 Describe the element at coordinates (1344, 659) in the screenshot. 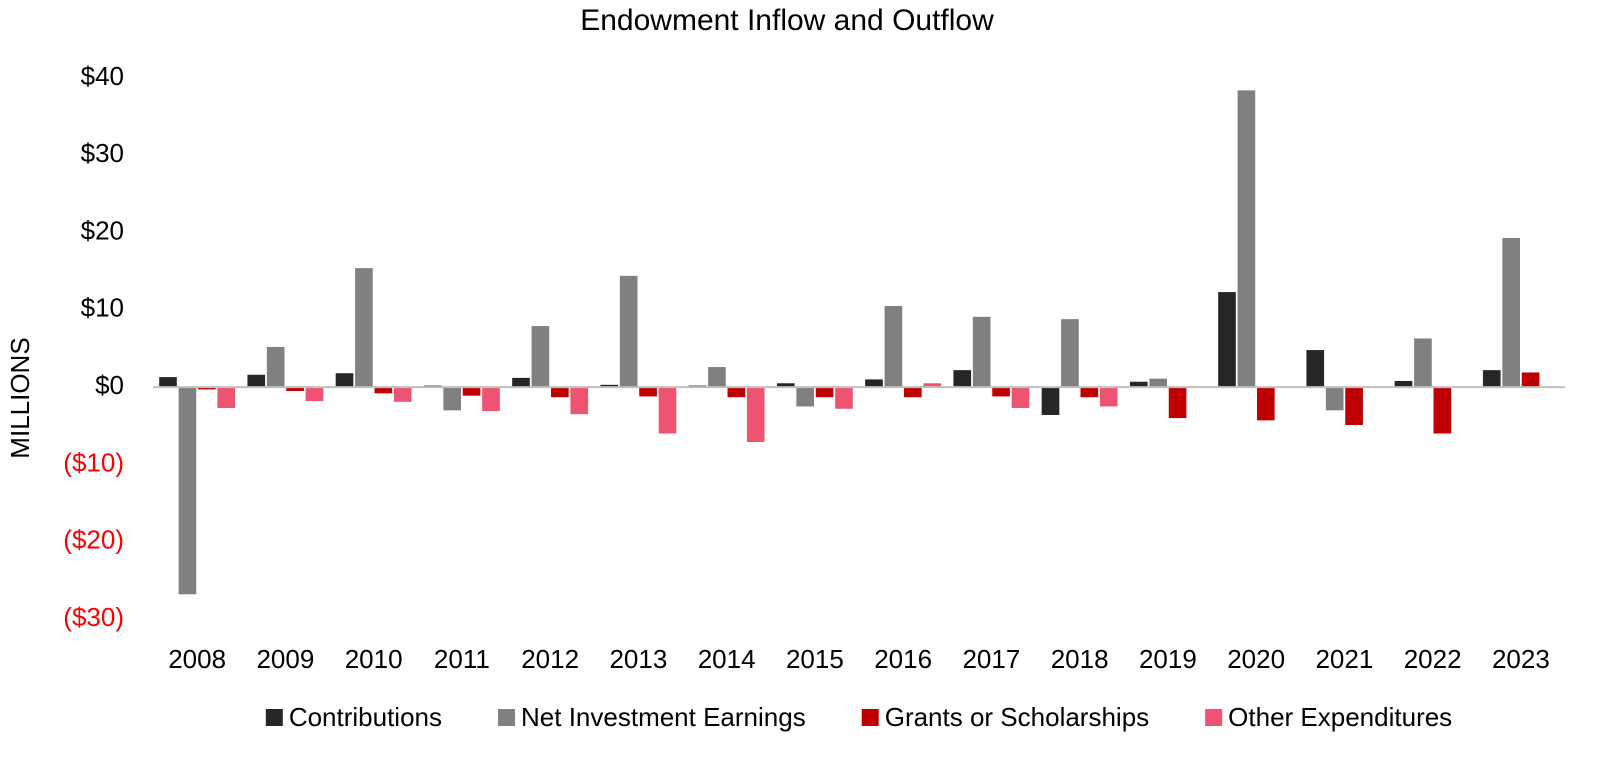

I see `x-tick-label: 2021` at that location.